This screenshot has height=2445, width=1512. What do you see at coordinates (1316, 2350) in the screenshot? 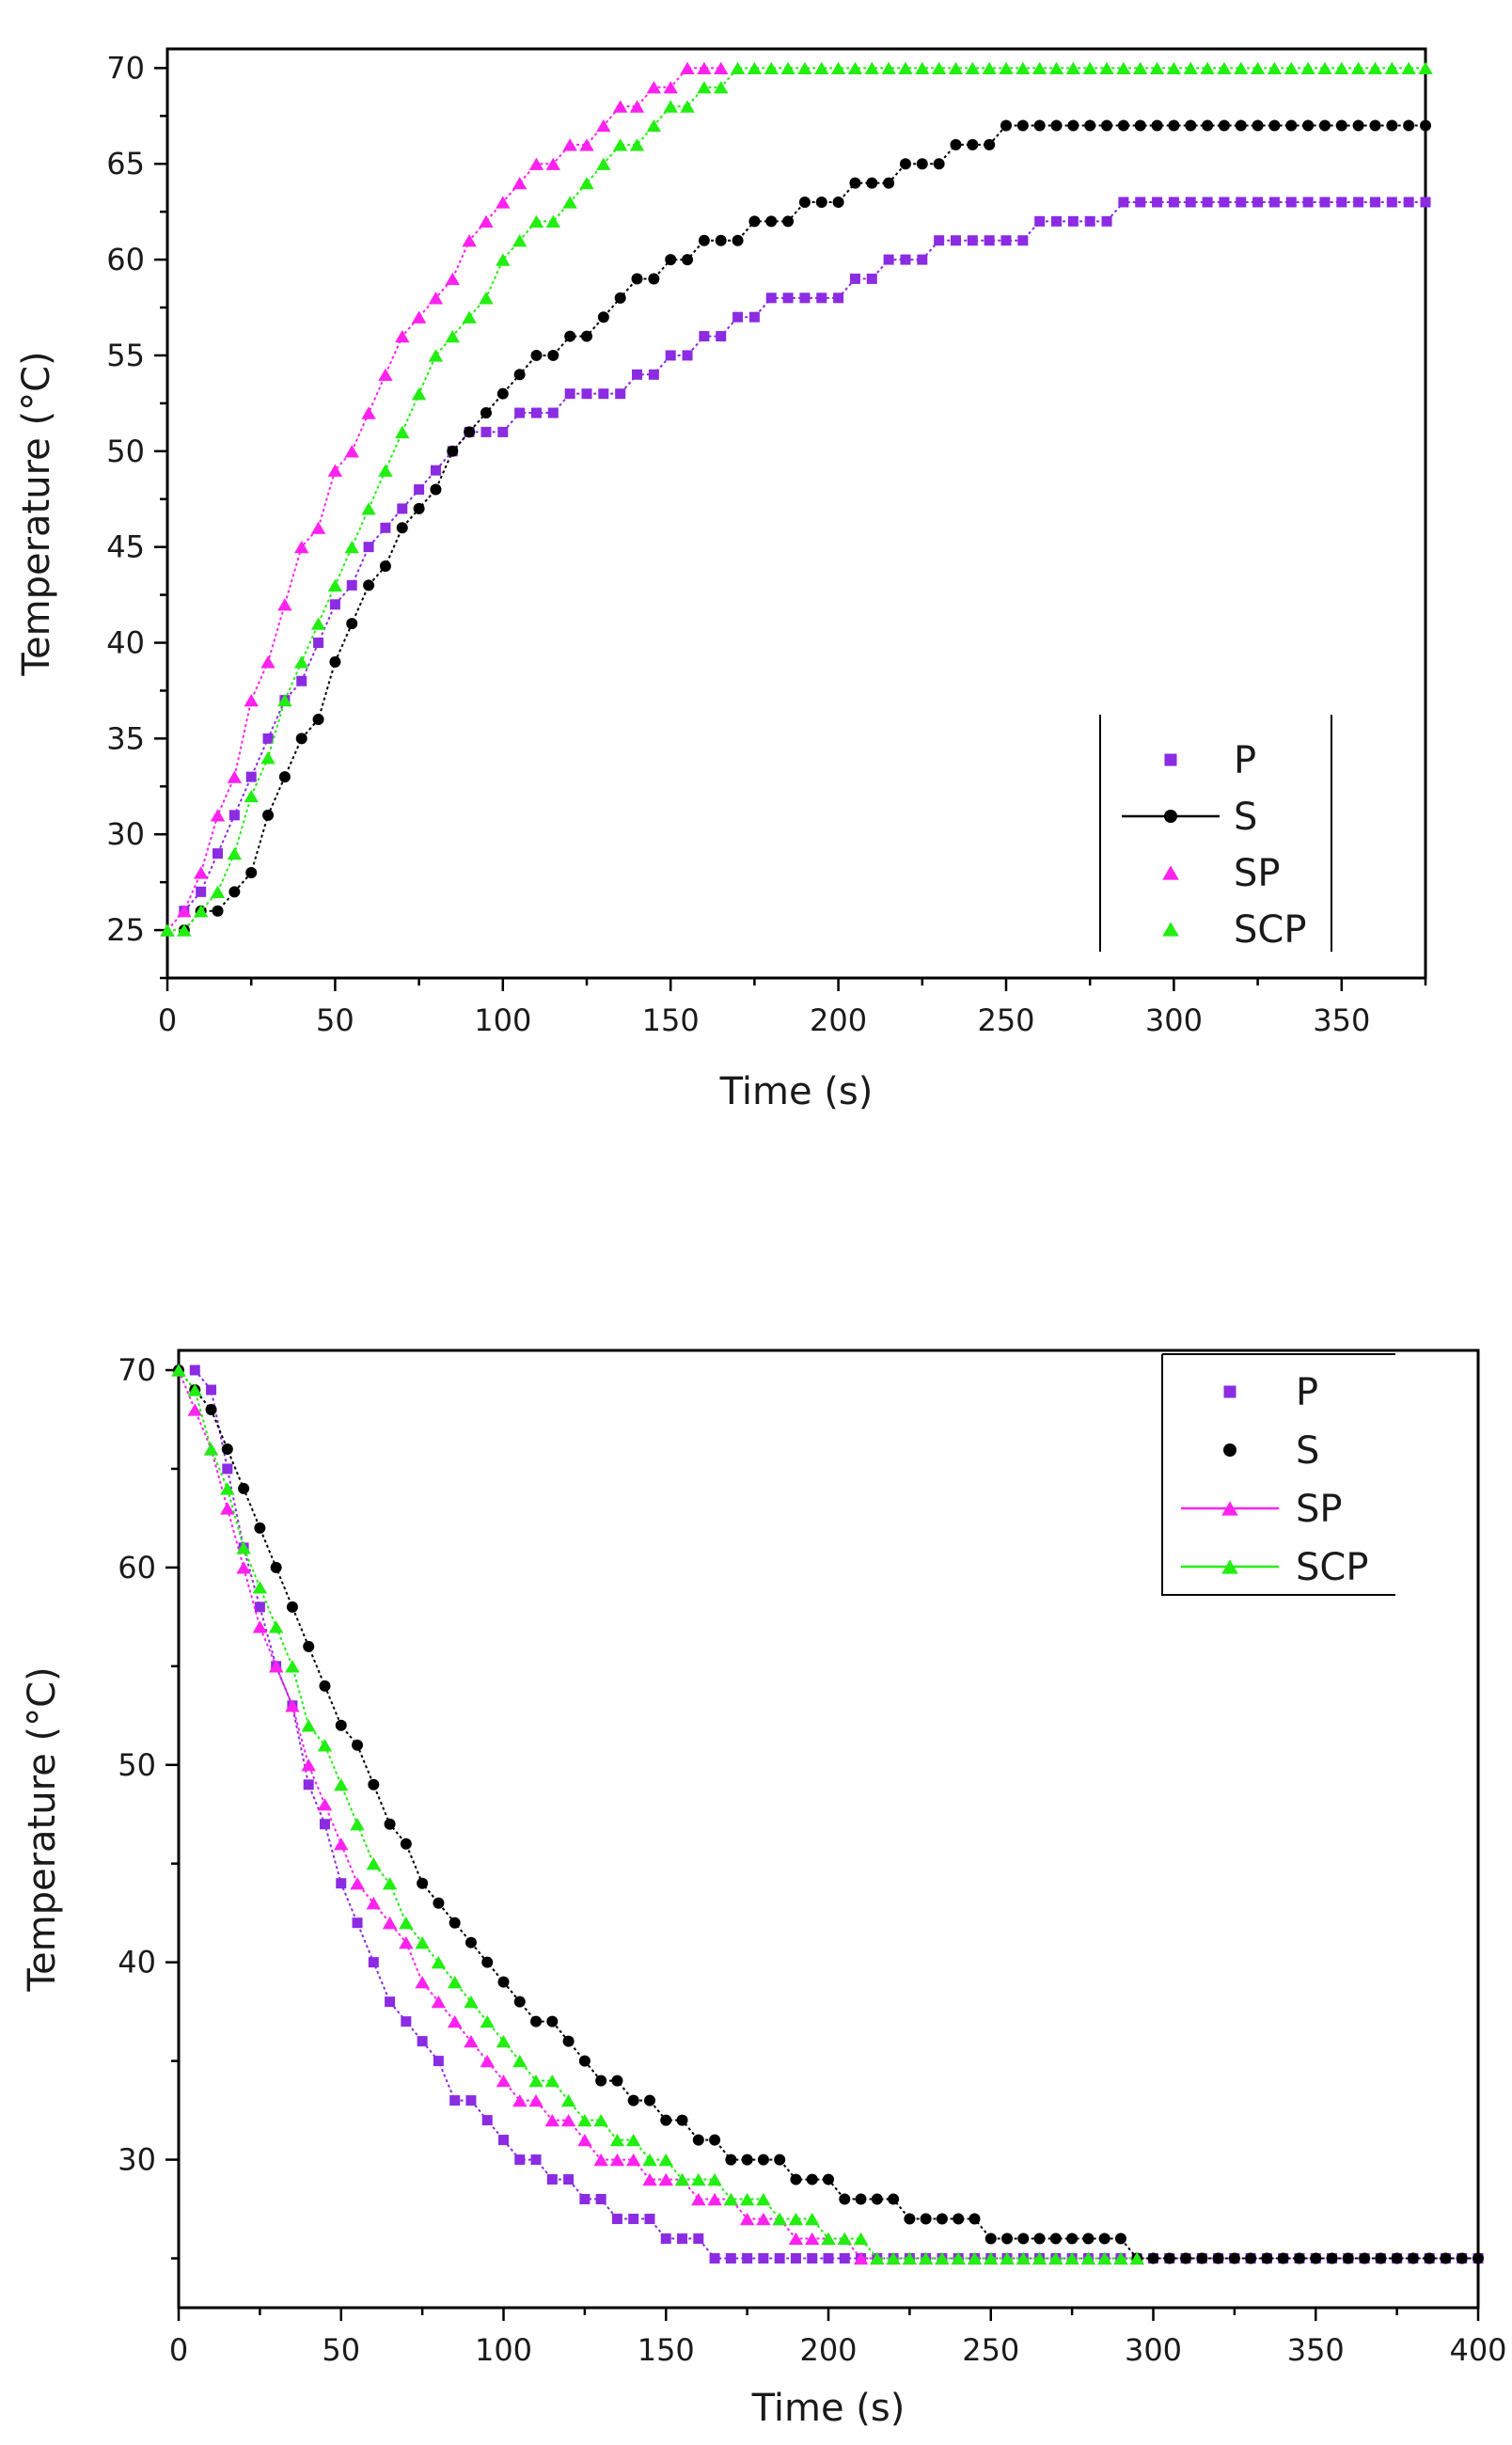
I see `x-tick-label: 350` at bounding box center [1316, 2350].